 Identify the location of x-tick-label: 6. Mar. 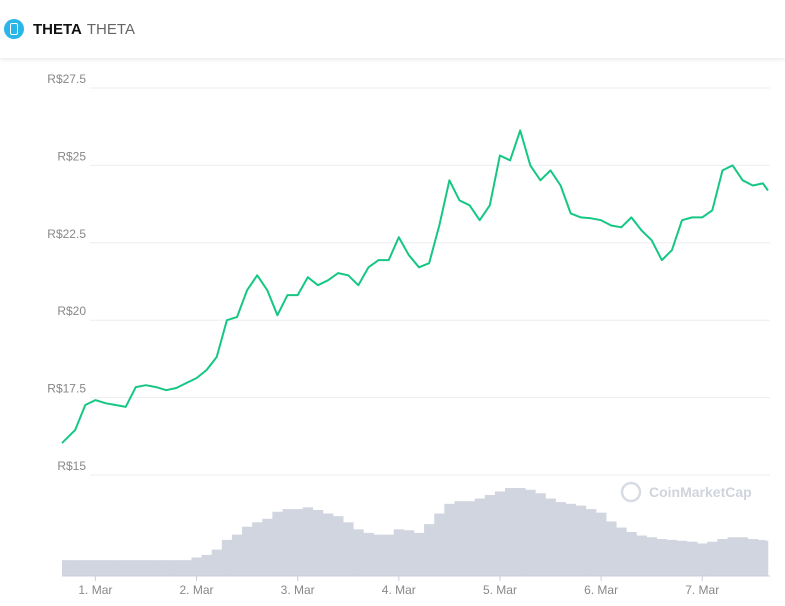
(601, 590).